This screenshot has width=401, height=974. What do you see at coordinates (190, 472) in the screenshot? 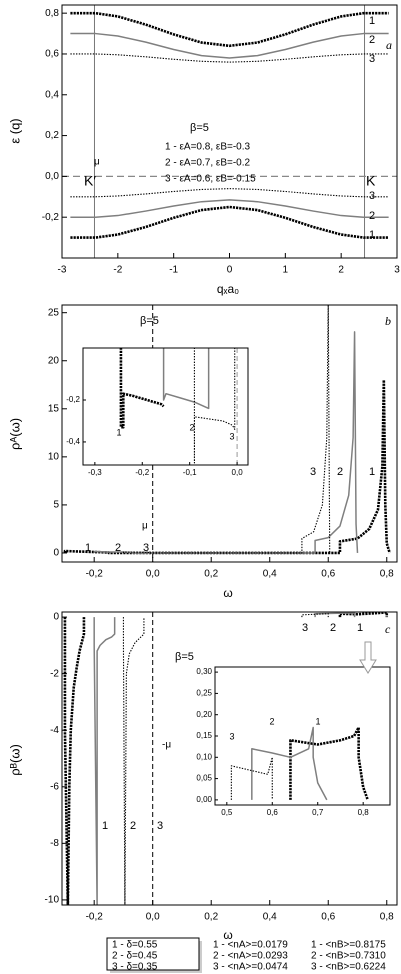
I see `x-tick-label: -0,1` at bounding box center [190, 472].